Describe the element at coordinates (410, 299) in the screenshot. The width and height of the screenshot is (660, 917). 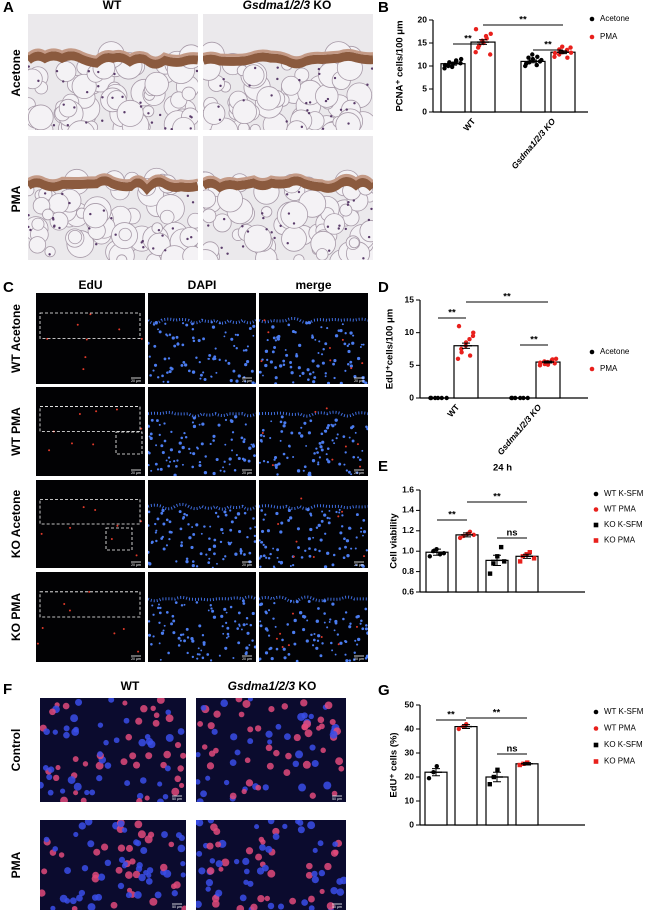
I see `y-tick-label: 15` at that location.